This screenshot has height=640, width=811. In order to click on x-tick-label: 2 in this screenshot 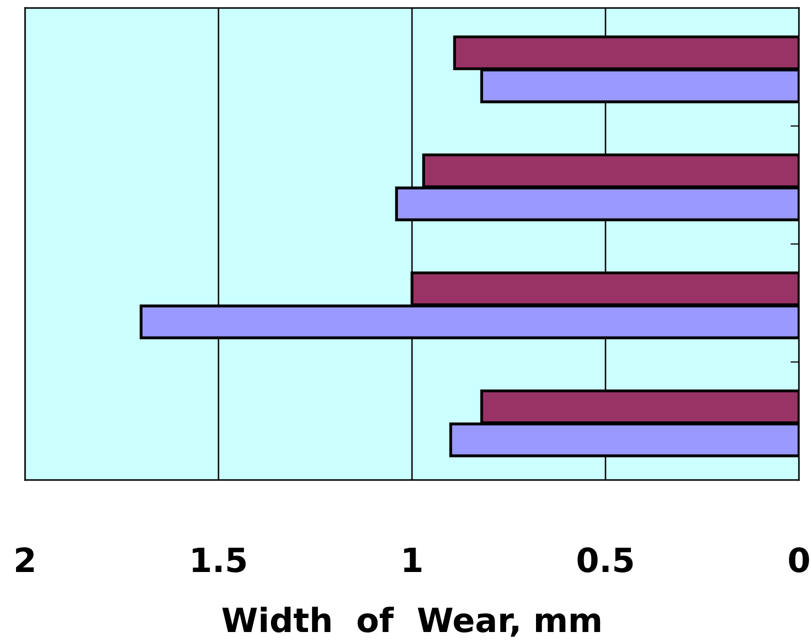, I will do `click(25, 559)`.